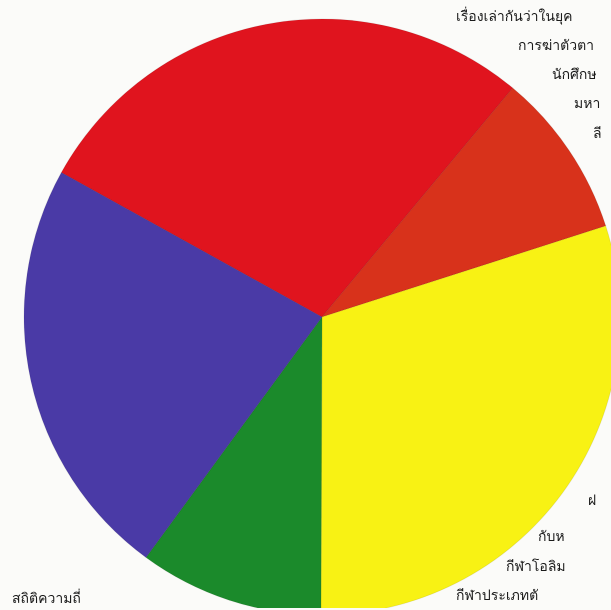  I want to click on text-line-6: ฝ, so click(592, 501).